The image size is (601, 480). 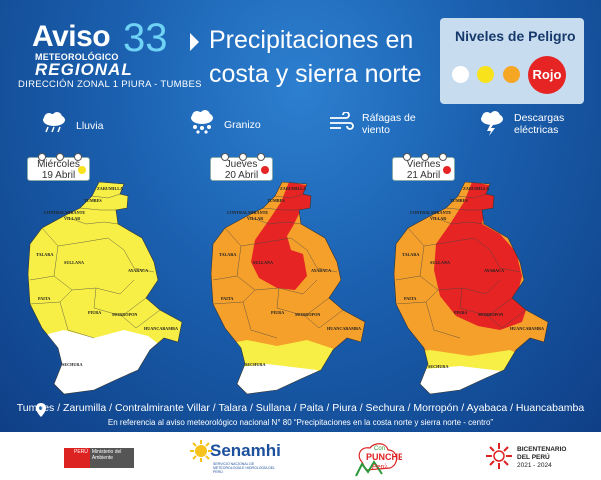 I want to click on day-name: Viernes, so click(x=423, y=164).